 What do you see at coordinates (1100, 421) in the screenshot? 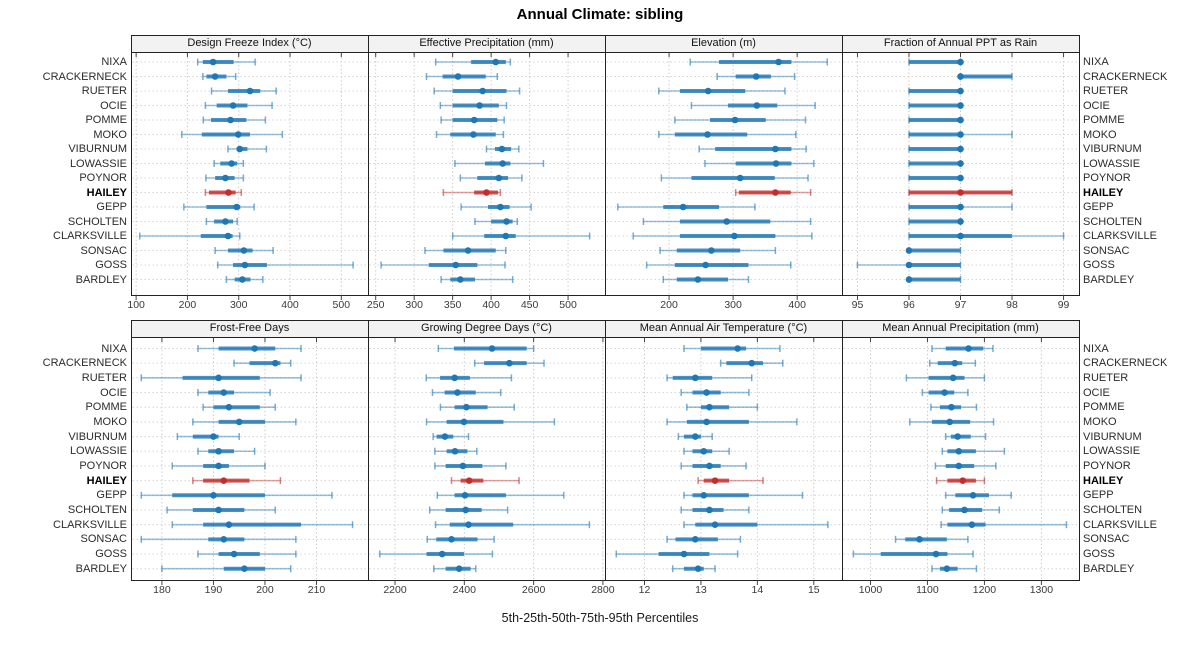
I see `site-label-right: MOKO` at bounding box center [1100, 421].